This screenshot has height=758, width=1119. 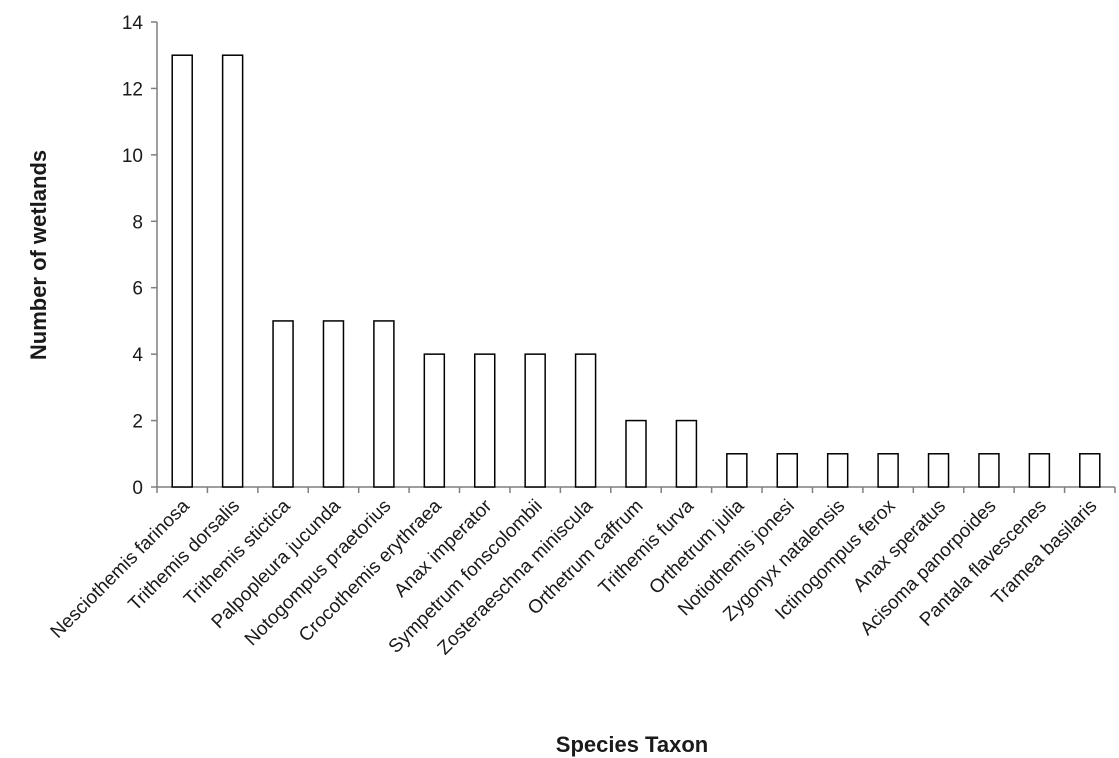 What do you see at coordinates (132, 89) in the screenshot?
I see `y-tick-label: 12` at bounding box center [132, 89].